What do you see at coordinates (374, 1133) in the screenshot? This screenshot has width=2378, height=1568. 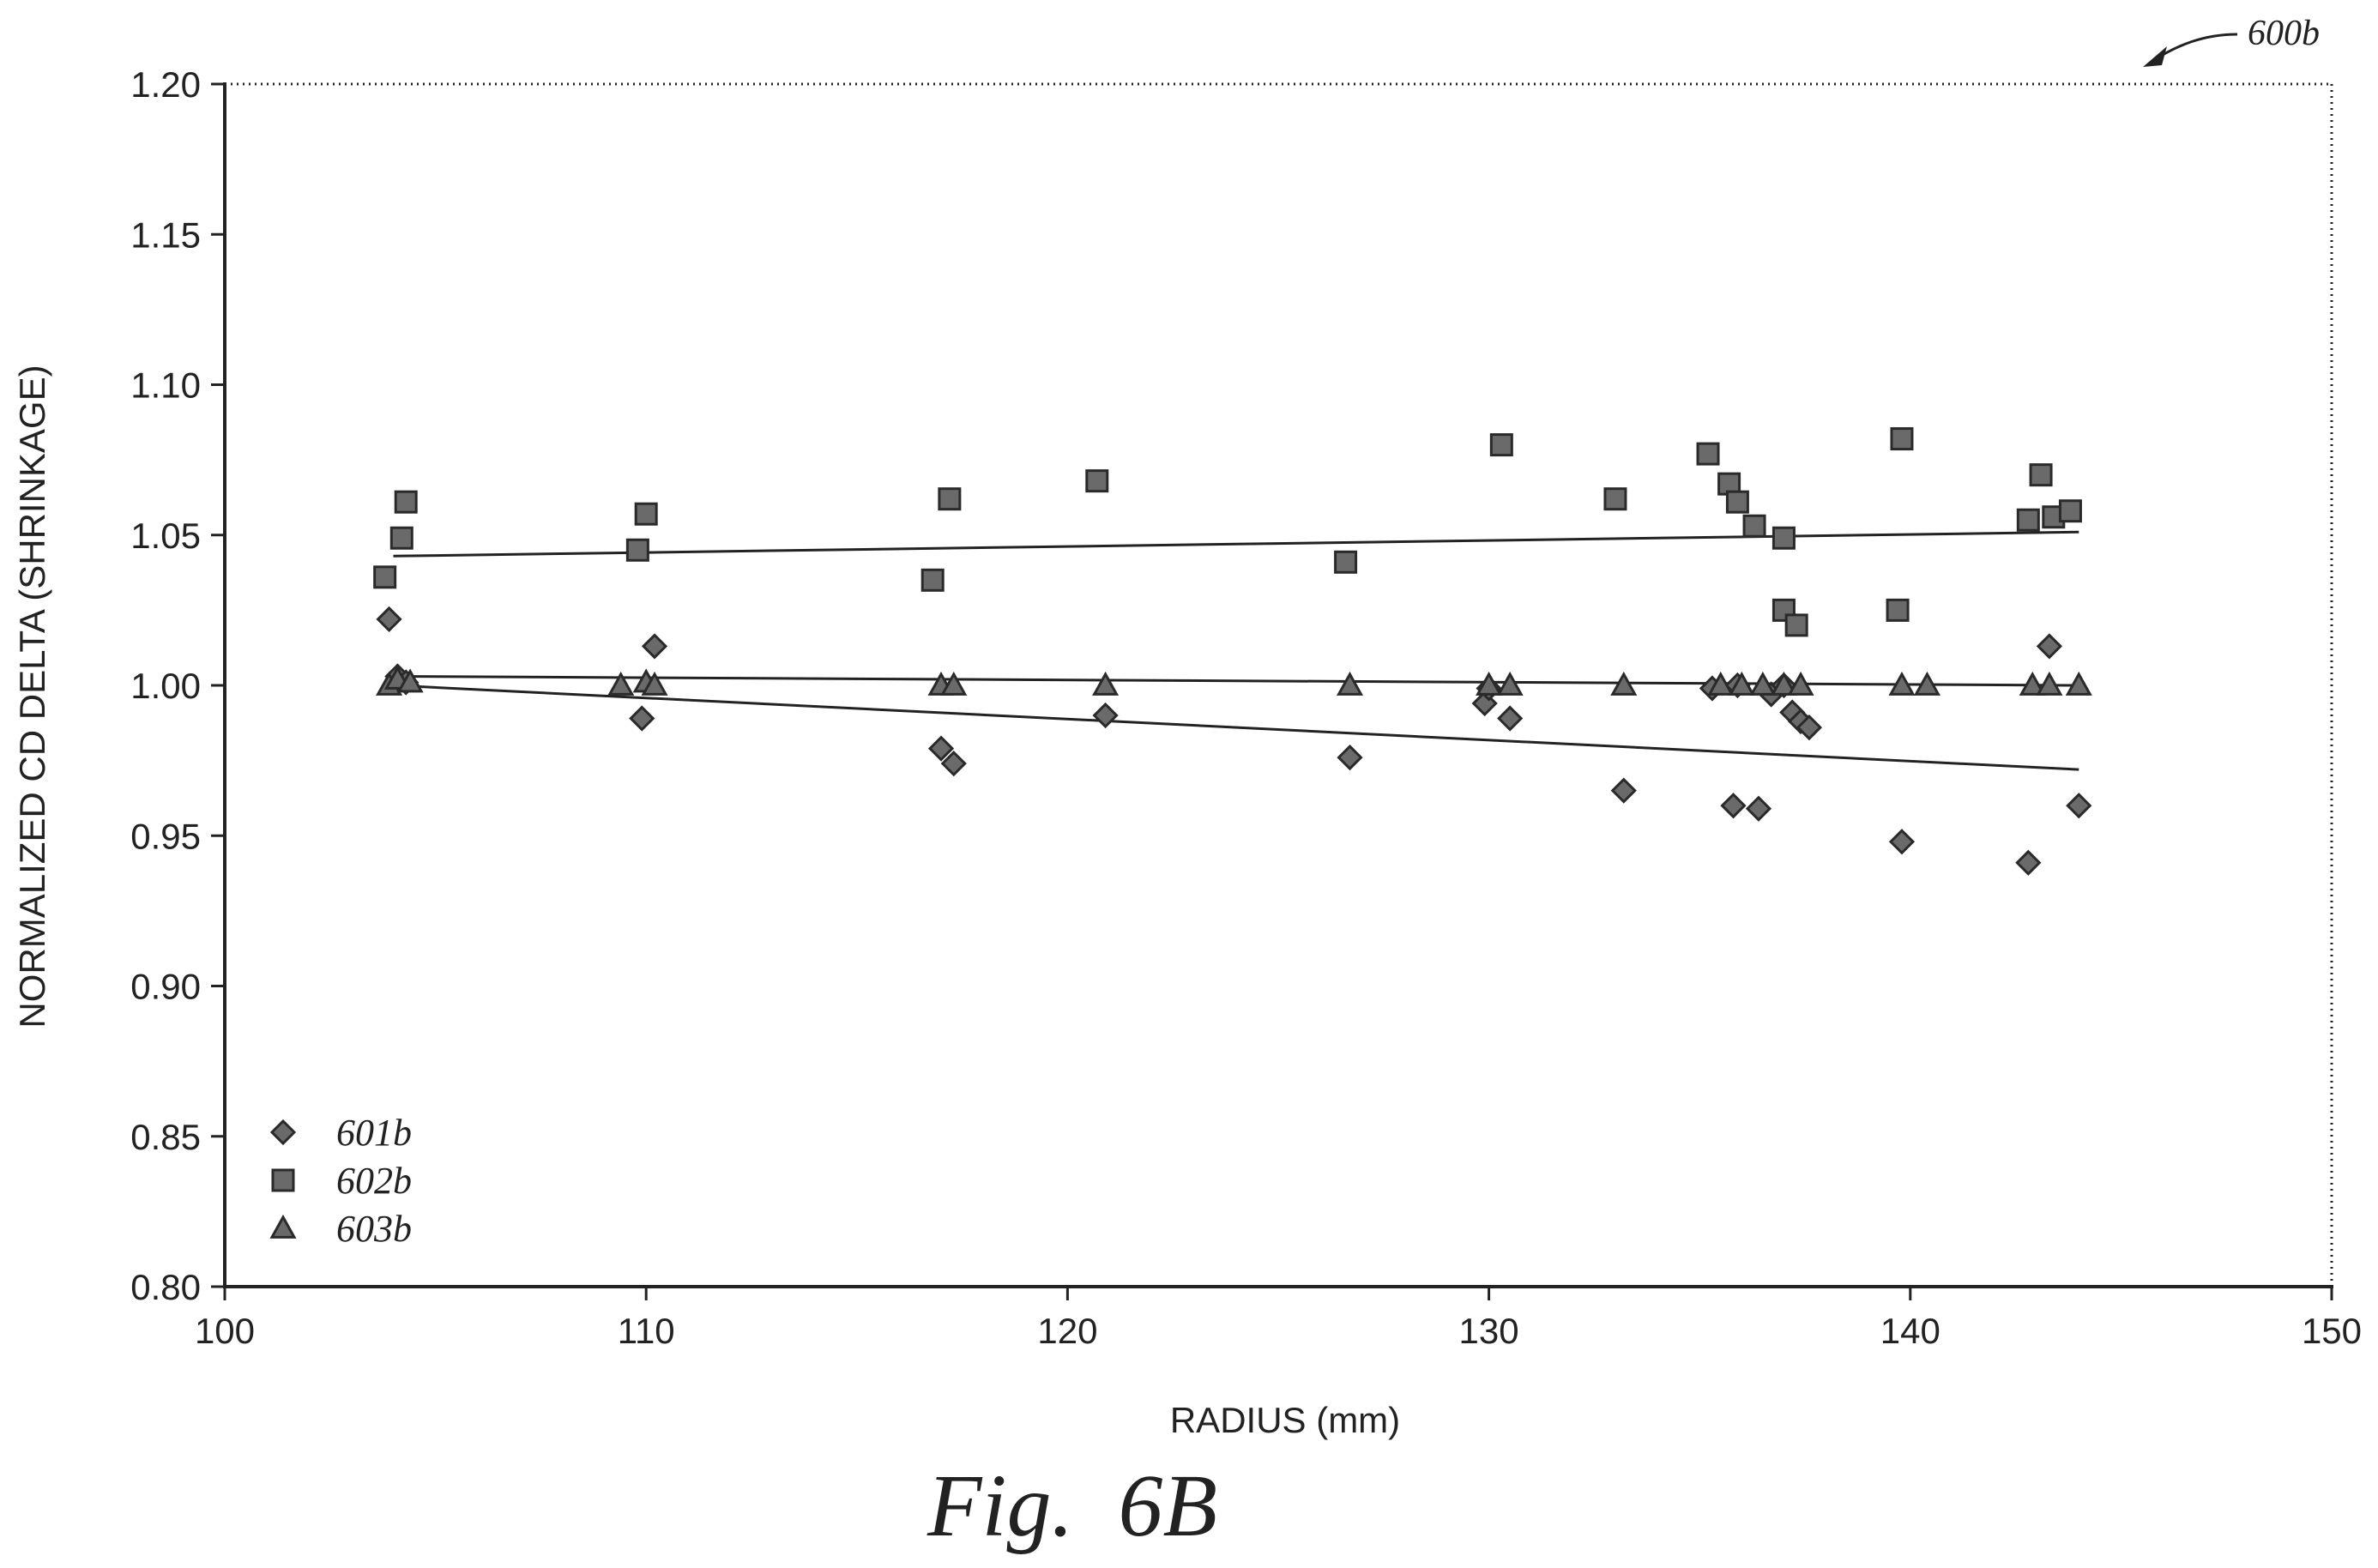 I see `legend-label-601b: 601b` at bounding box center [374, 1133].